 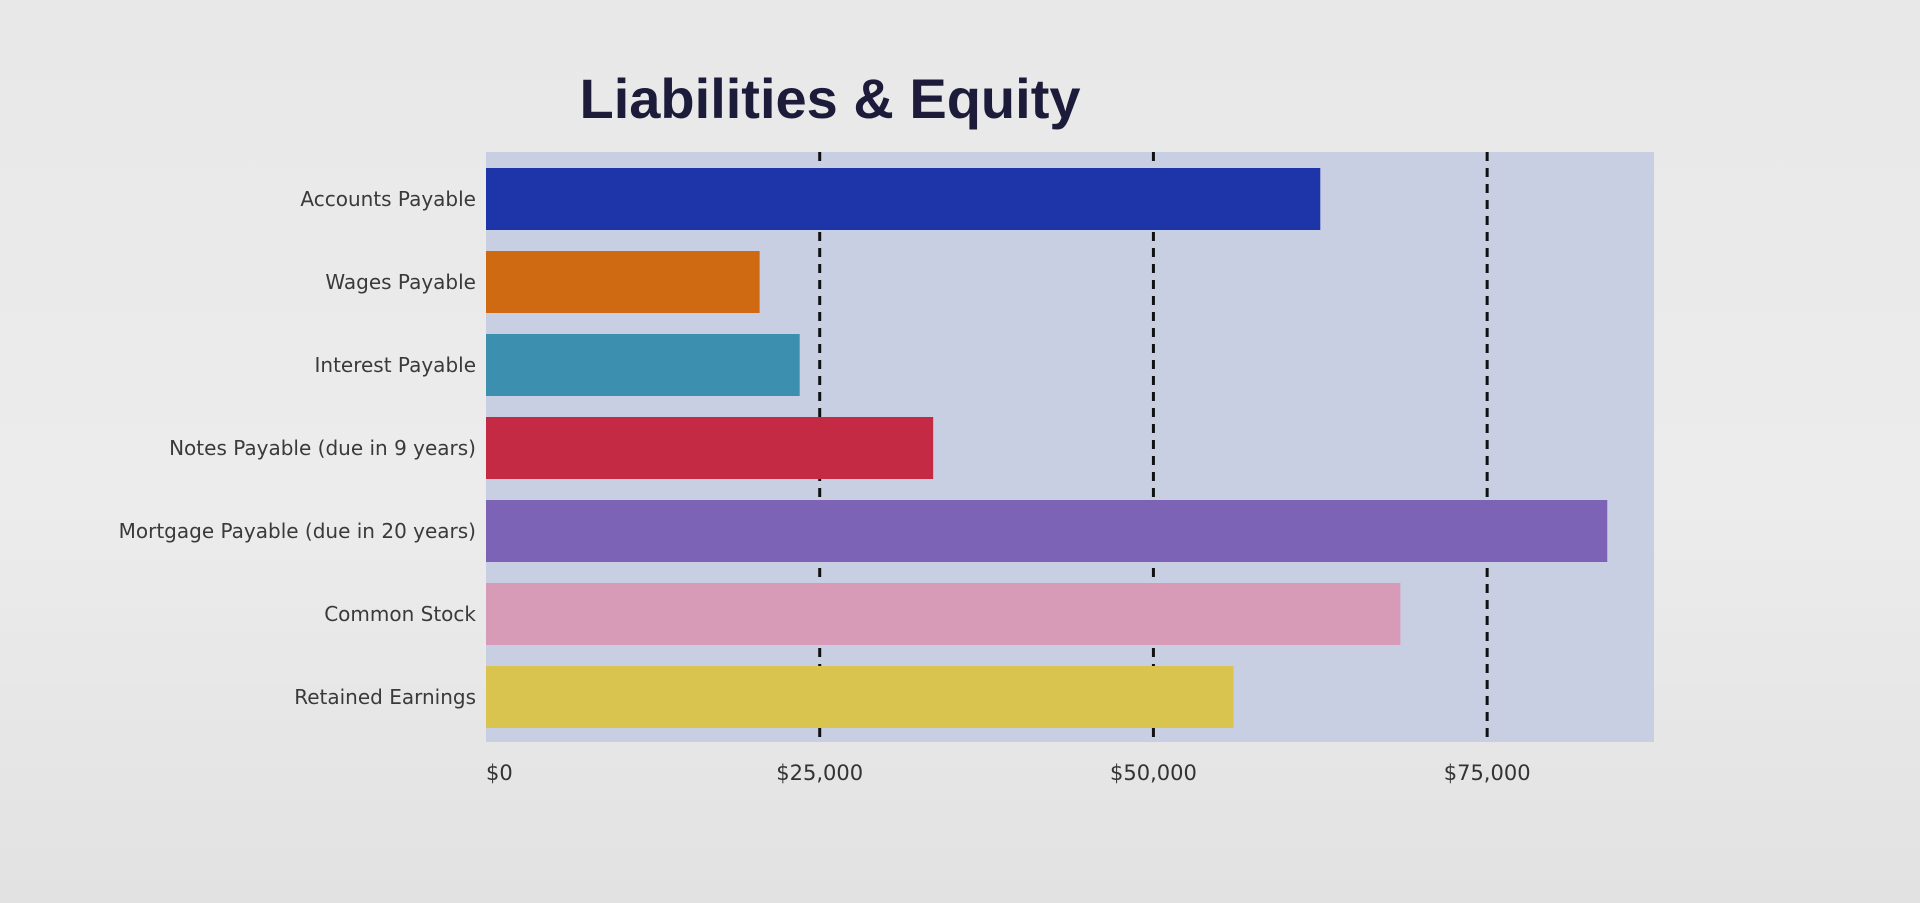 What do you see at coordinates (499, 773) in the screenshot?
I see `x-tick-label-1: $0` at bounding box center [499, 773].